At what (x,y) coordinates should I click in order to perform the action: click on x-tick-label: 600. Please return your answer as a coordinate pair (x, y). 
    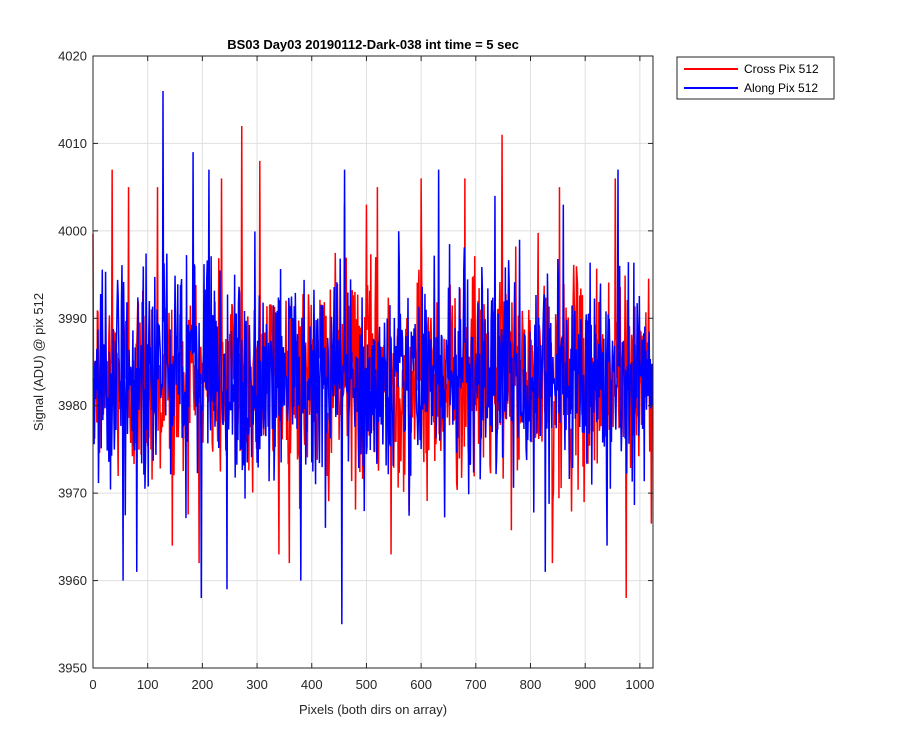
    Looking at the image, I should click on (421, 684).